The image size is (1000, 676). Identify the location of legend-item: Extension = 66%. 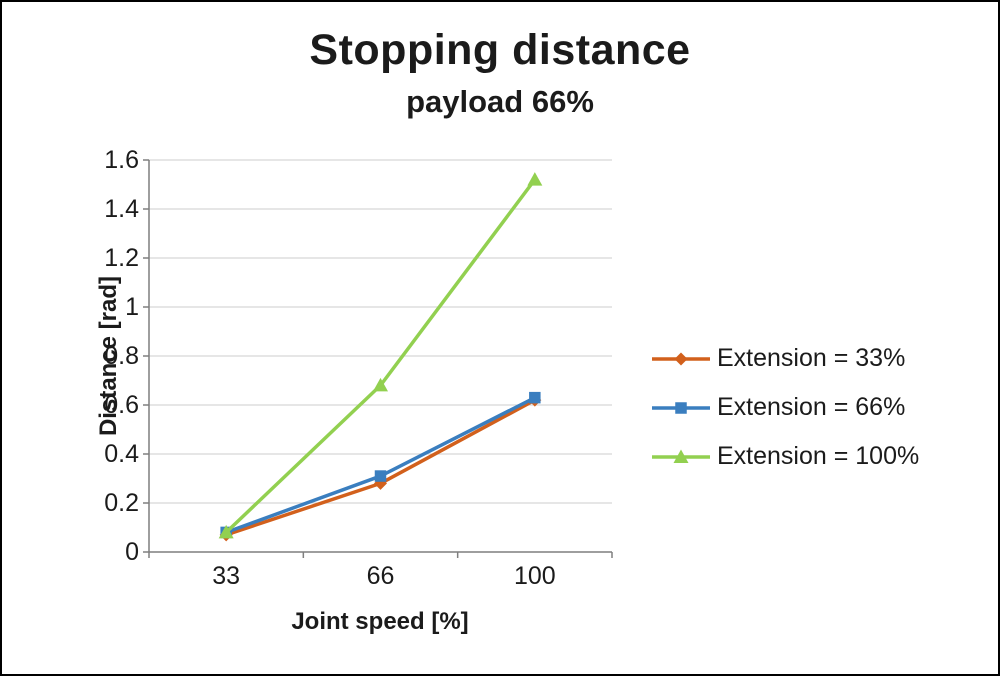
(785, 407).